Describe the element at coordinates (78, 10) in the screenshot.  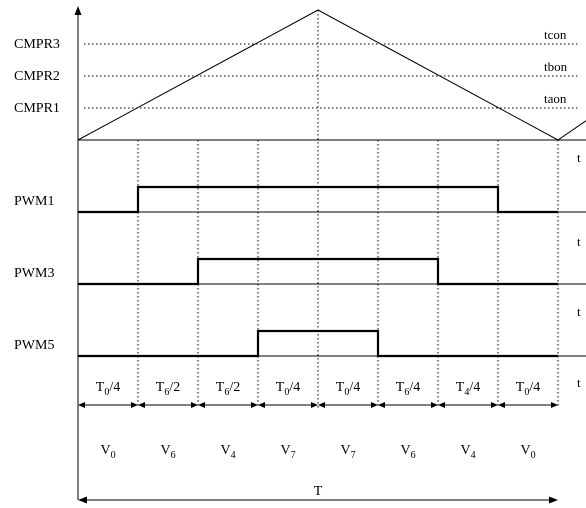
I see `vertical-axis-arrow-icon` at that location.